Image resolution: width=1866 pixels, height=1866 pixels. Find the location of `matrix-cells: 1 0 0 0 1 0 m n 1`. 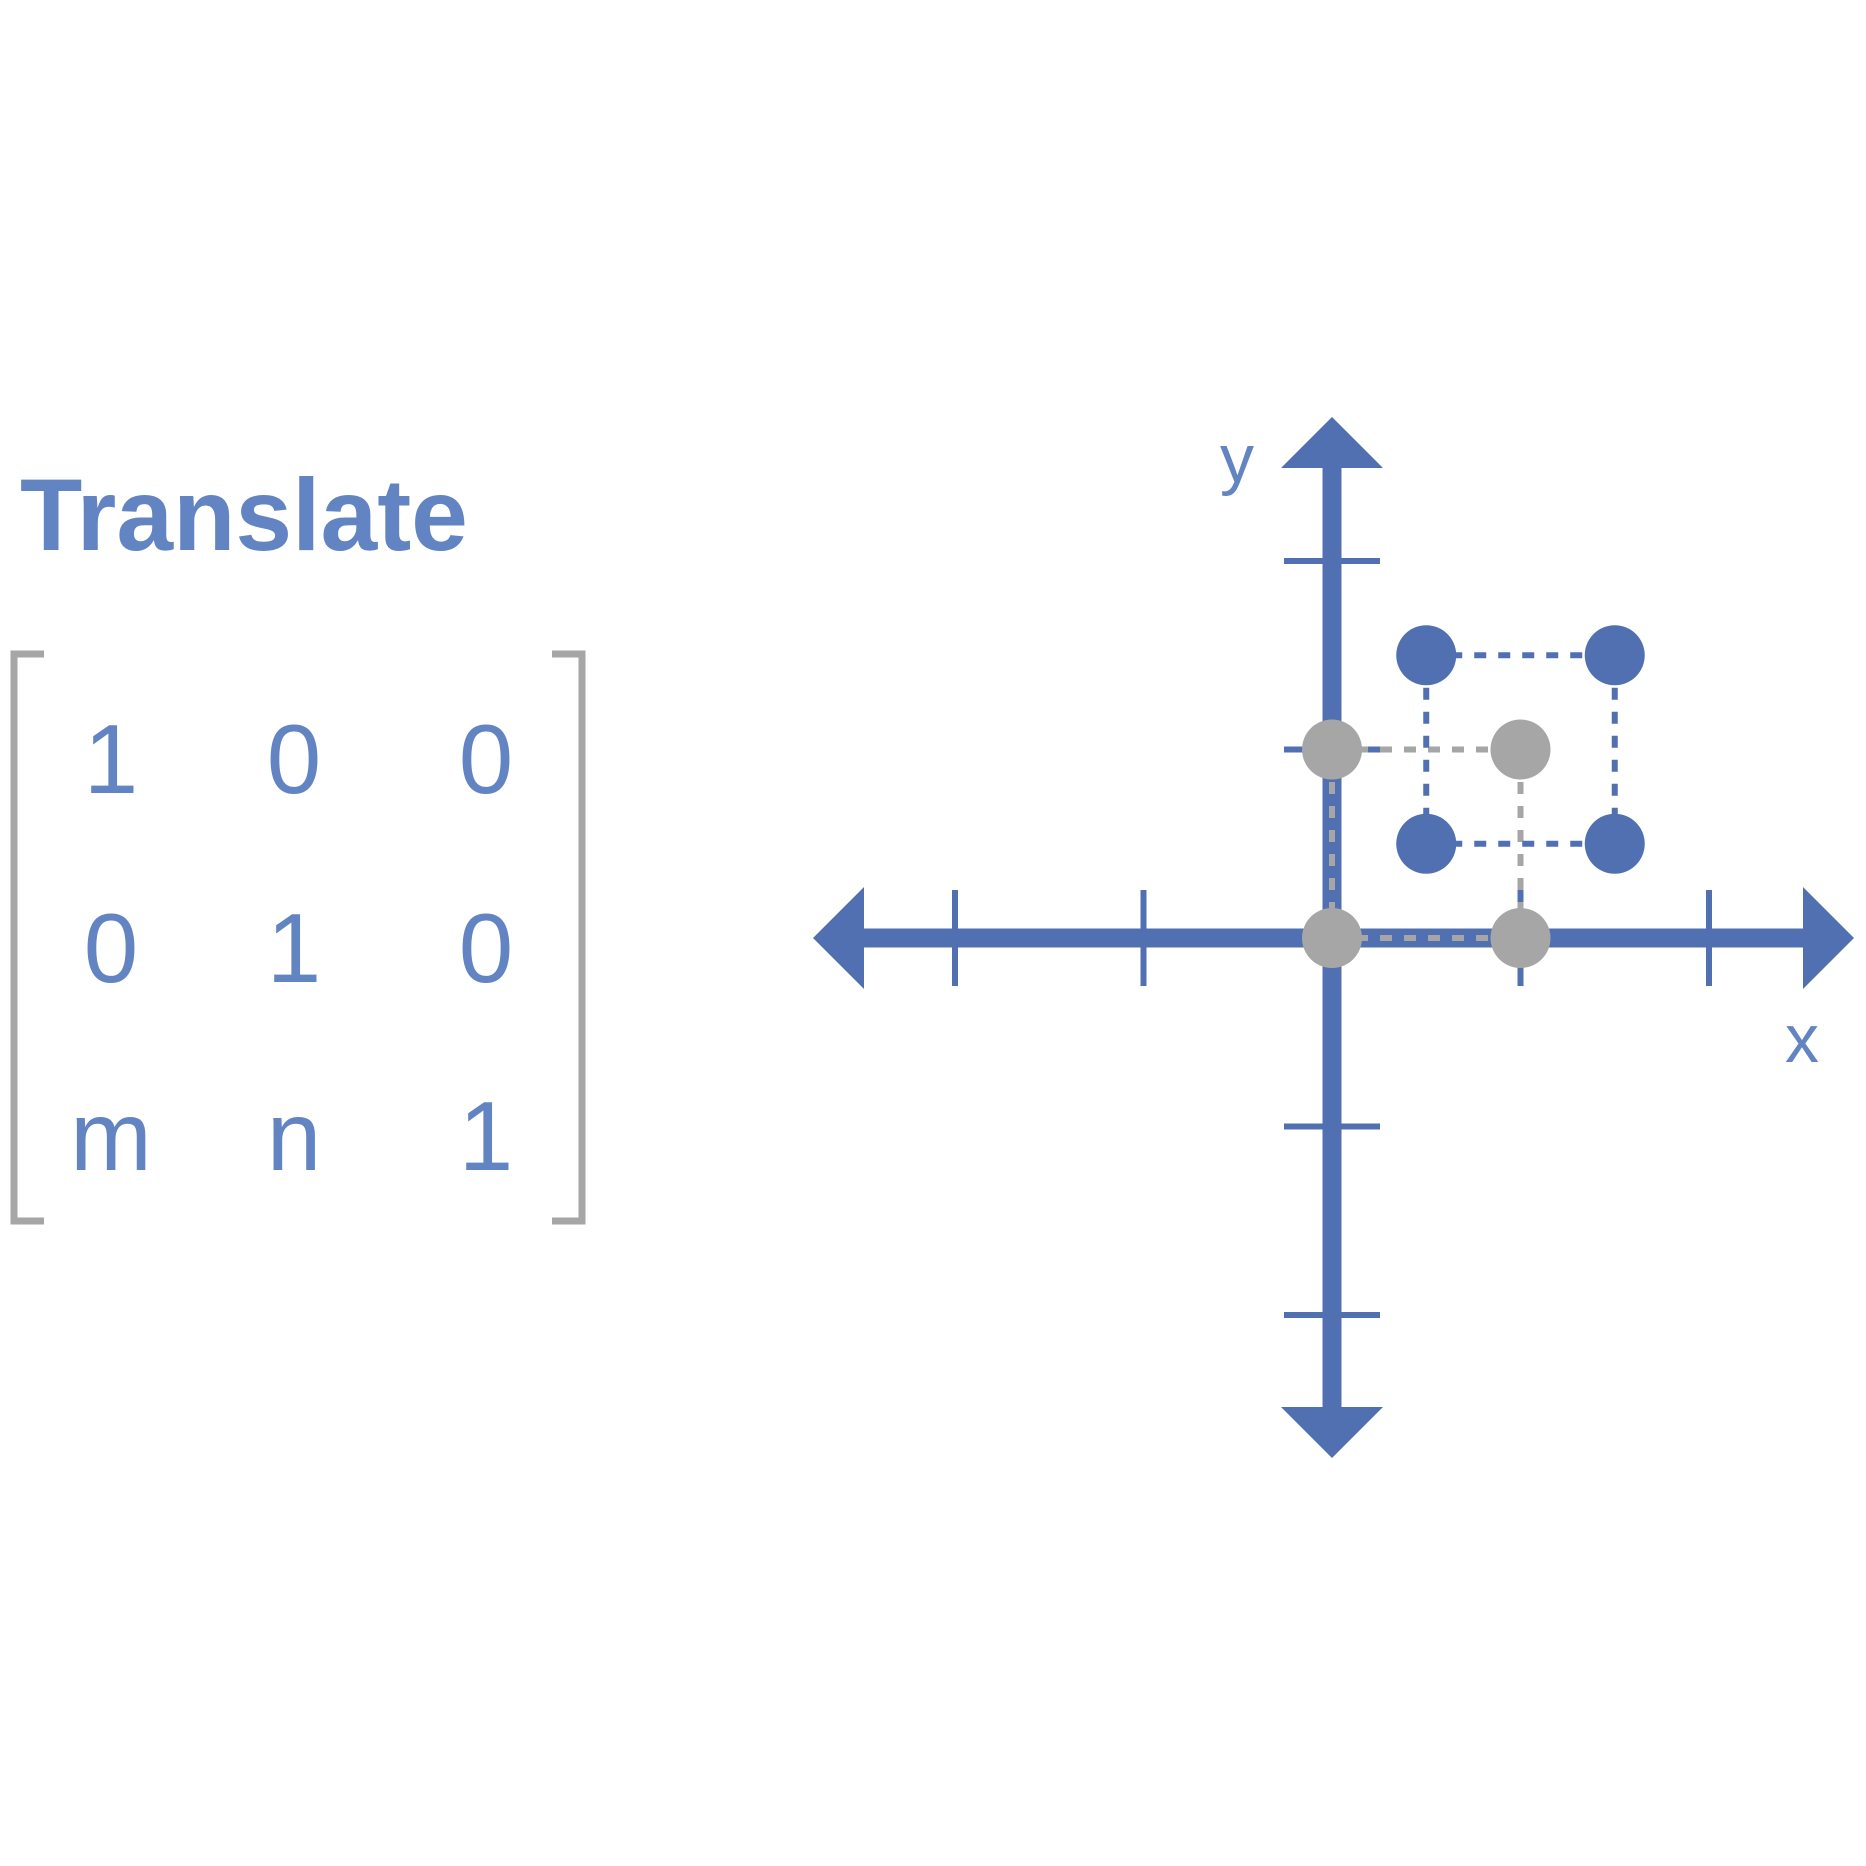

matrix-cells: 1 0 0 0 1 0 m n 1 is located at coordinates (291, 947).